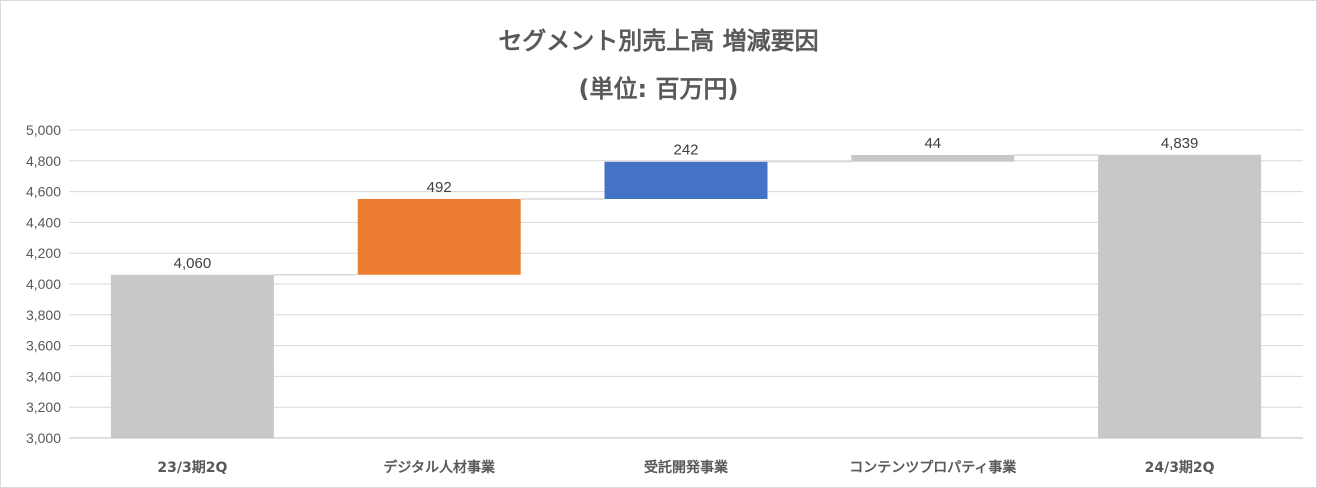  I want to click on category-label: 23/3期2Q, so click(192, 468).